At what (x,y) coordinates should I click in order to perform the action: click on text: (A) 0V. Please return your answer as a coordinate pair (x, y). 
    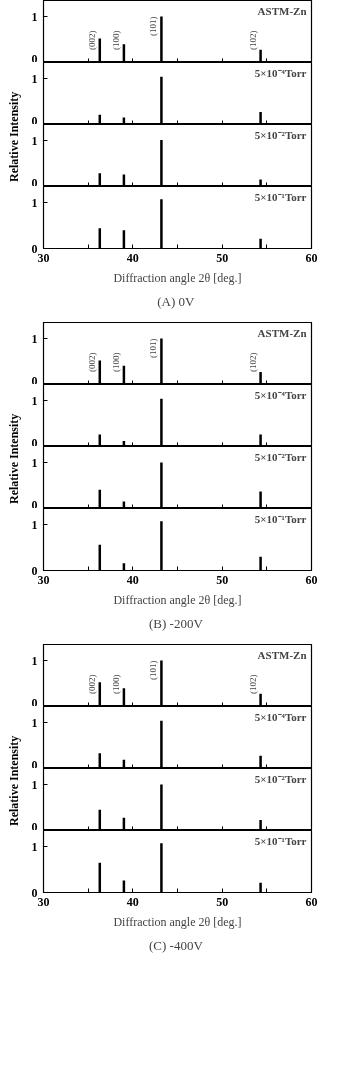
    Looking at the image, I should click on (176, 301).